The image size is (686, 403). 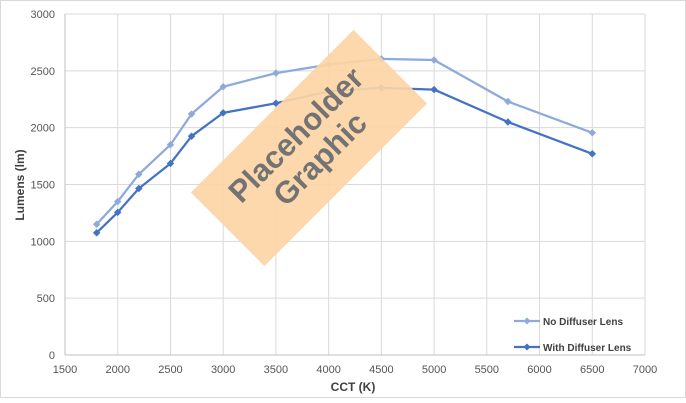 What do you see at coordinates (487, 370) in the screenshot?
I see `x-tick-label: 5500` at bounding box center [487, 370].